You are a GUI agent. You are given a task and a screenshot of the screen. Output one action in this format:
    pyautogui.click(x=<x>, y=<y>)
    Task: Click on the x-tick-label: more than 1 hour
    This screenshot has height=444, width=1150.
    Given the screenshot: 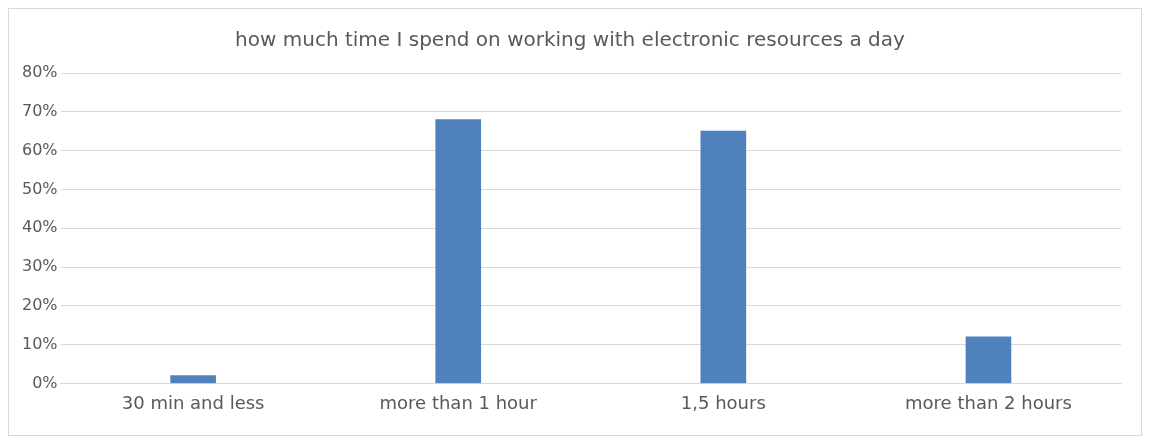 What is the action you would take?
    pyautogui.click(x=458, y=402)
    